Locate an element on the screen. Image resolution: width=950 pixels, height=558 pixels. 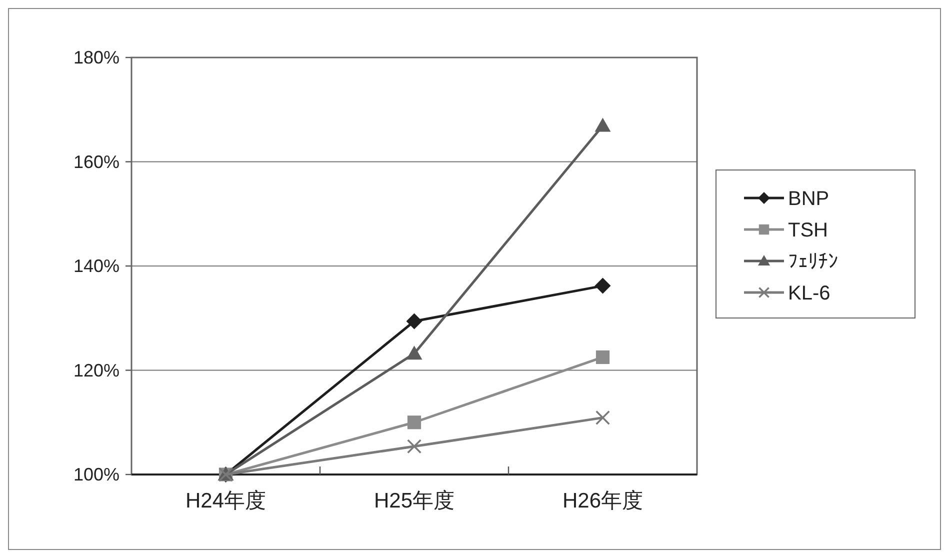
y-tick-label: 160% is located at coordinates (96, 162).